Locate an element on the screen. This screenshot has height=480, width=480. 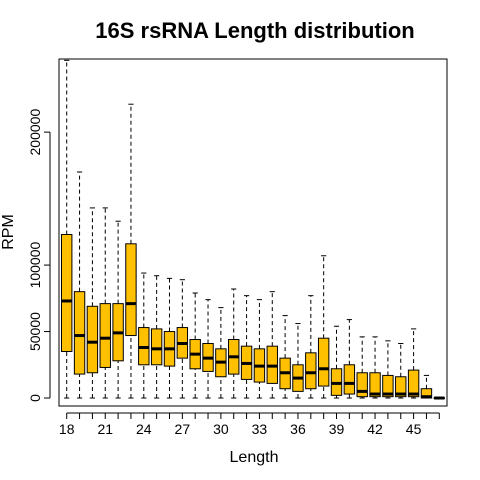
x-tick-label: 30 is located at coordinates (221, 429).